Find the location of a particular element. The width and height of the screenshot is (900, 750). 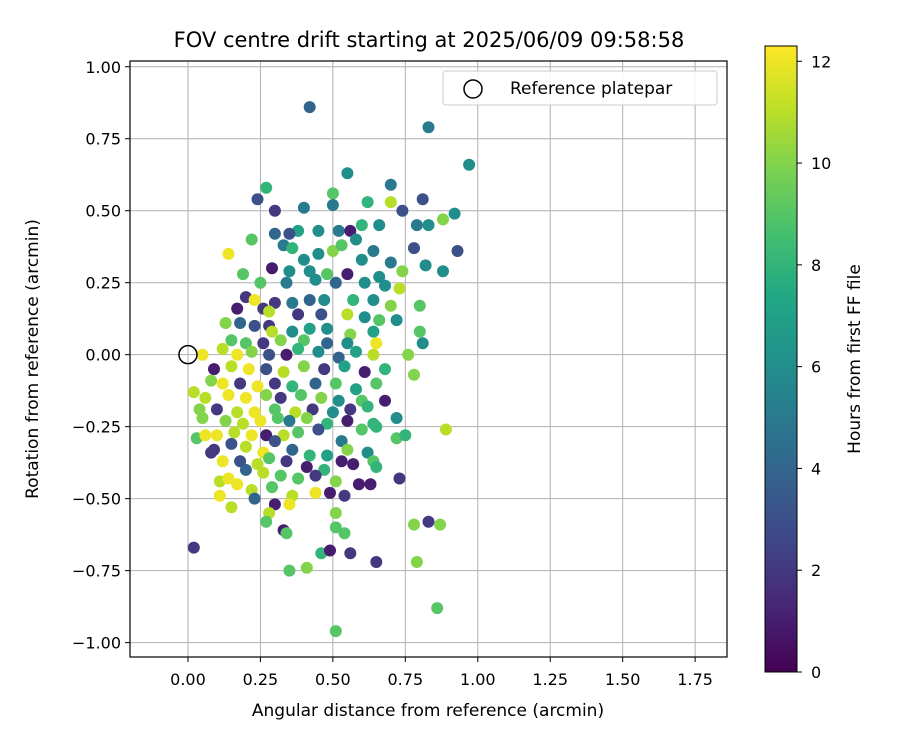

y-tick-label: 1.00 is located at coordinates (103, 67).